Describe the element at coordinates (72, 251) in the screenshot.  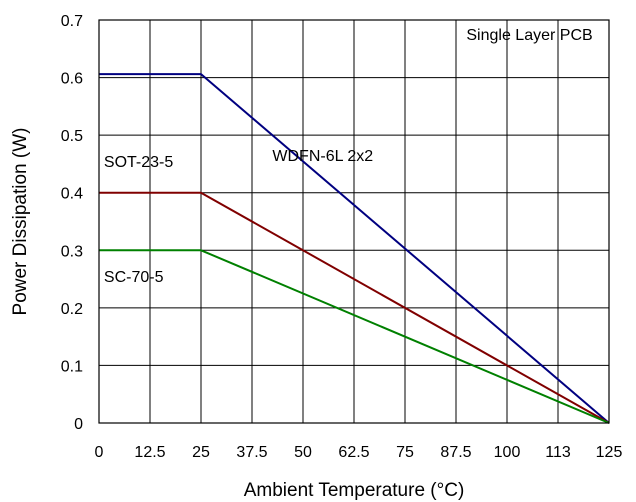
I see `y-tick-label: 0.3` at that location.